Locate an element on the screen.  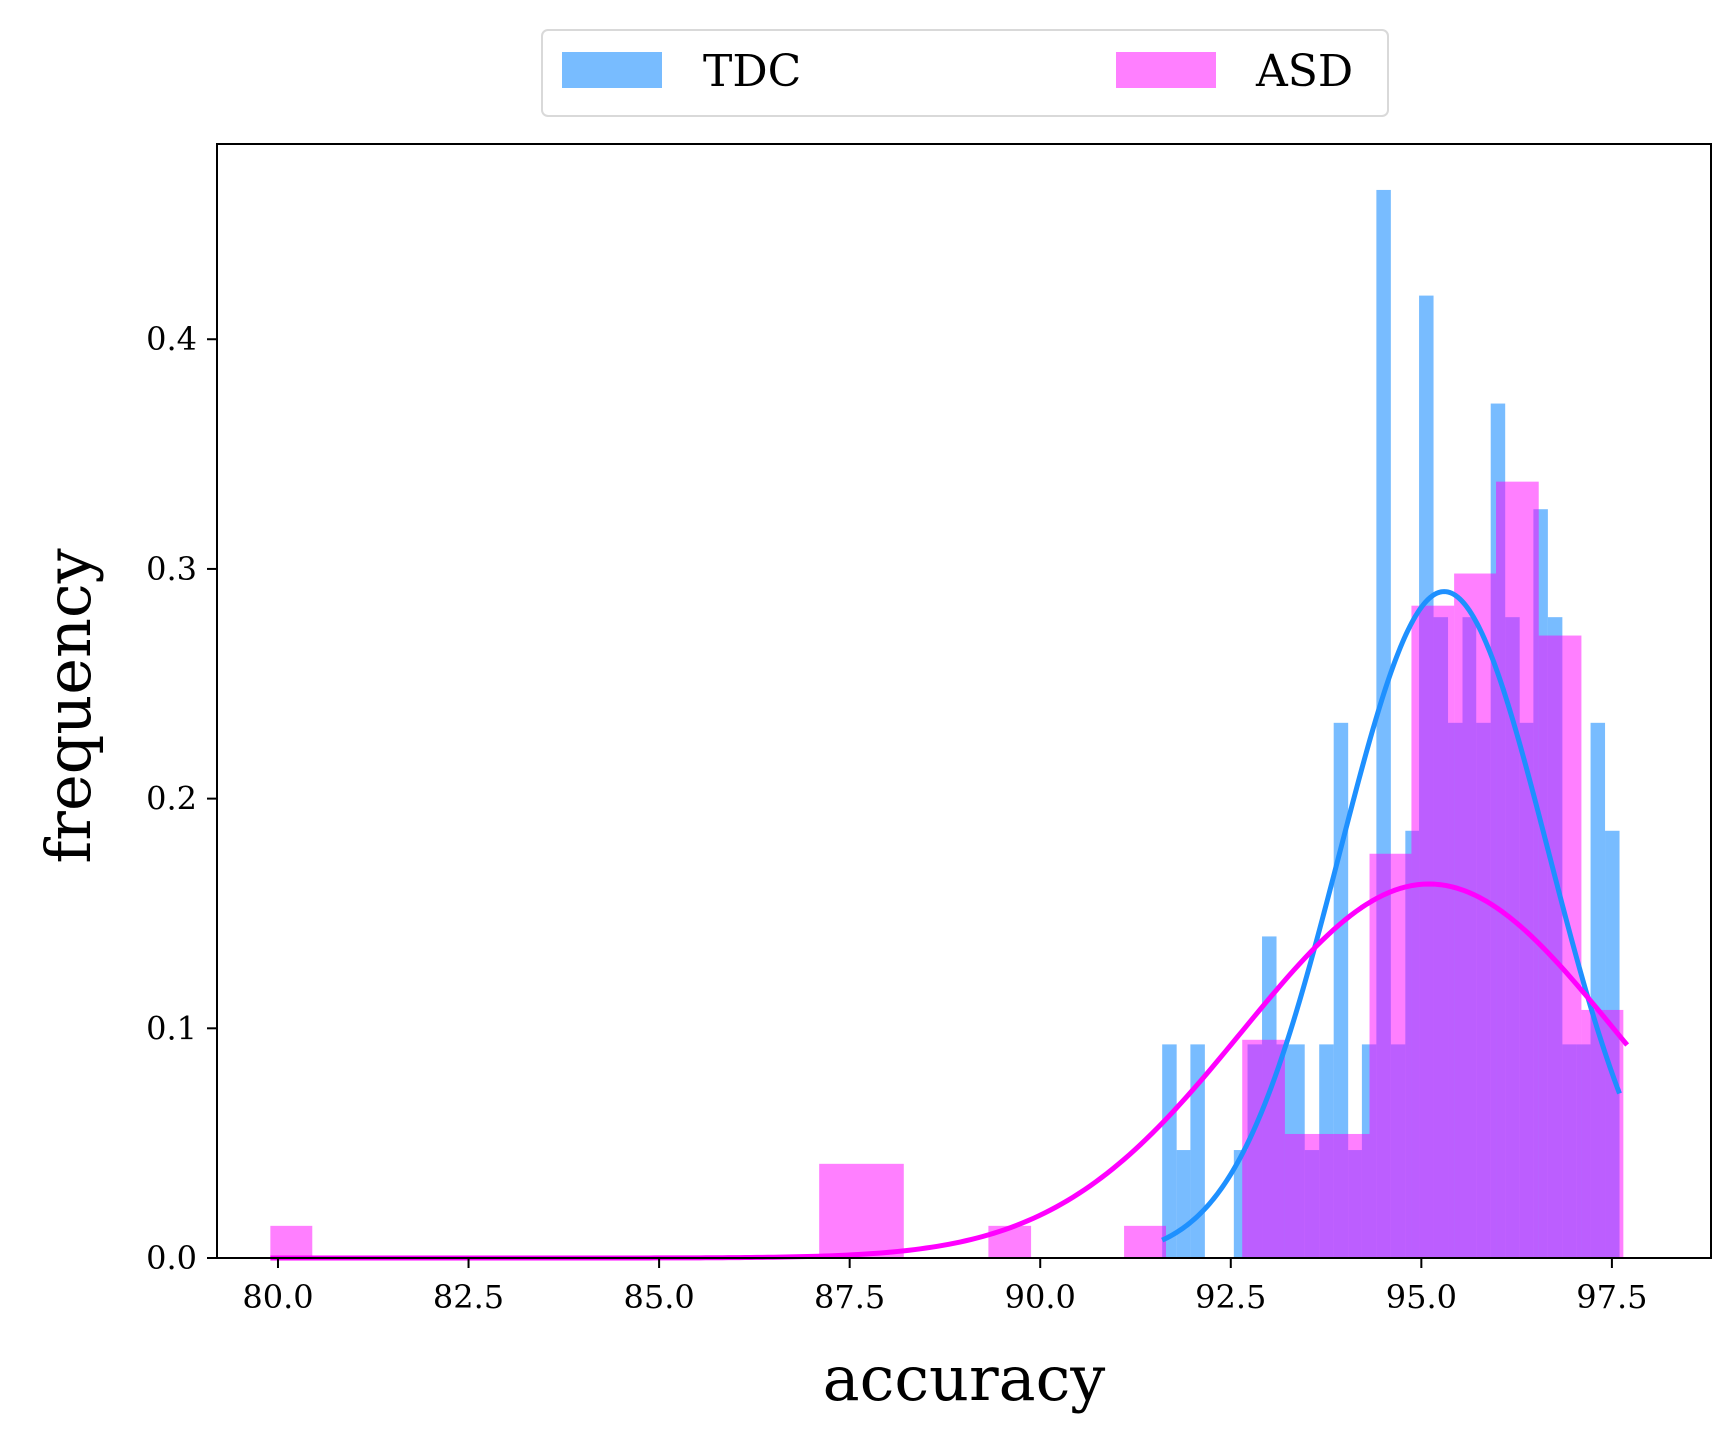
x-tick-label: 80.0 is located at coordinates (277, 1297).